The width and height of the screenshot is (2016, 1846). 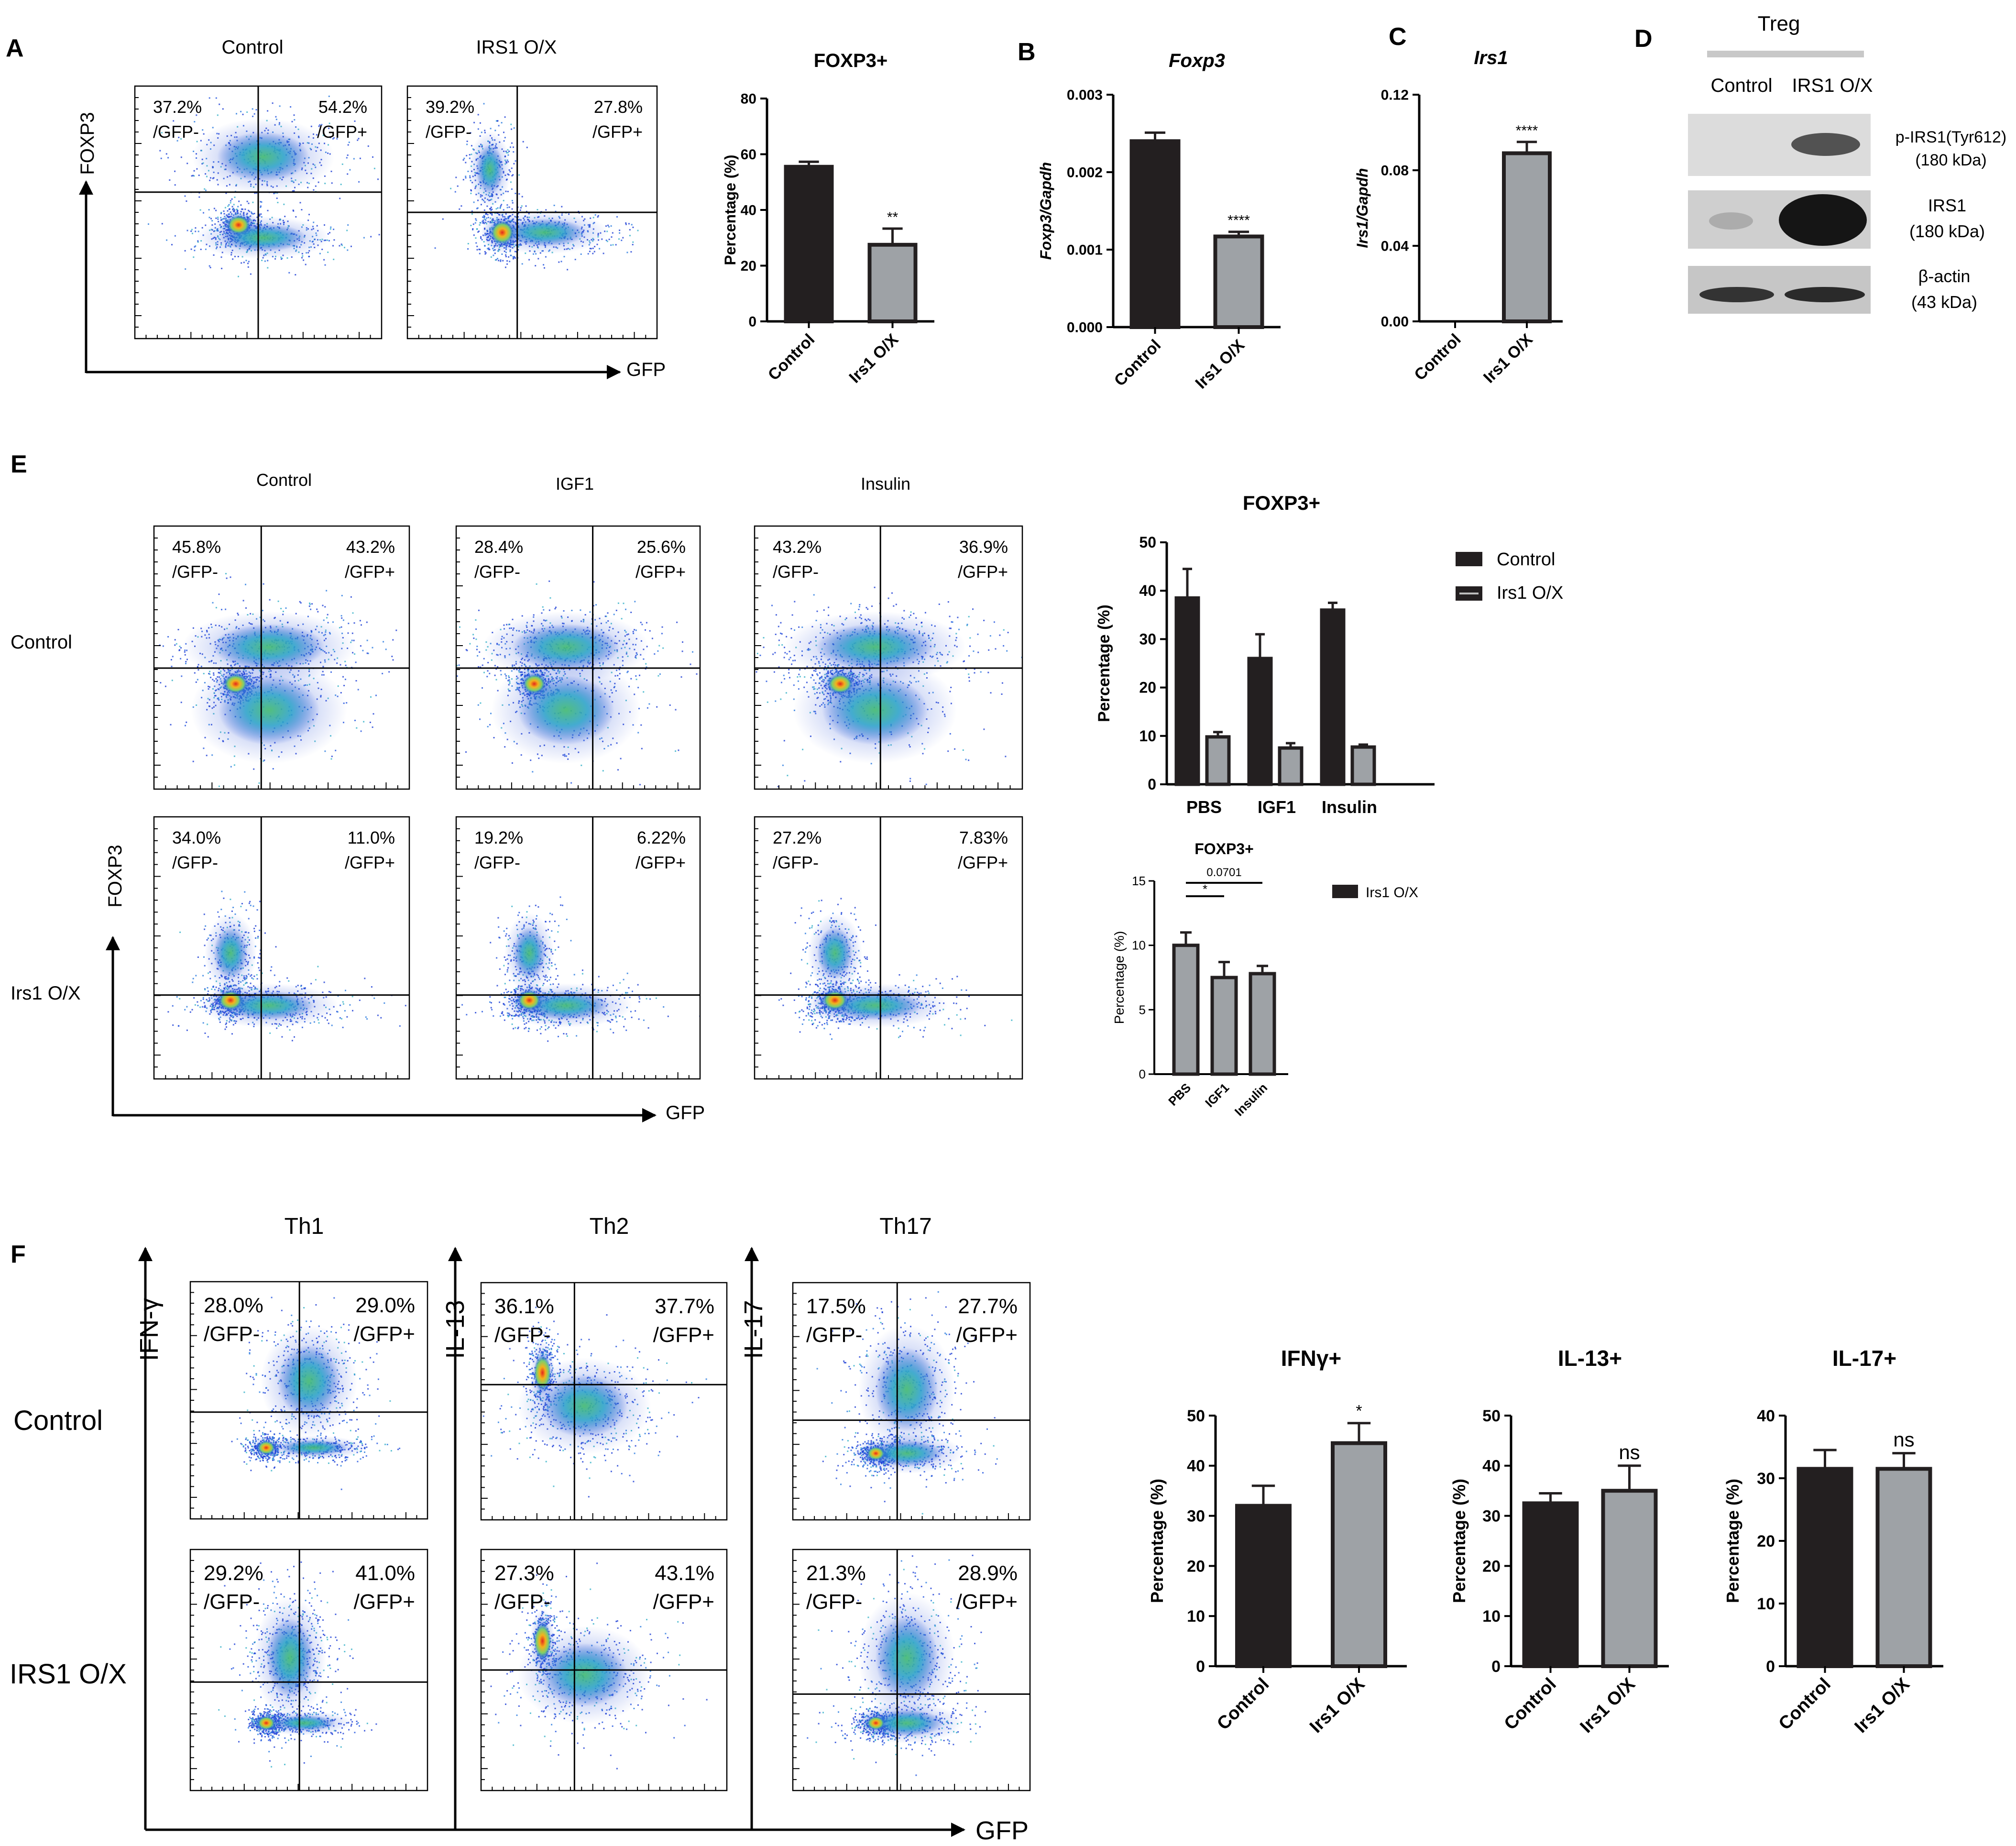 I want to click on flow-e-row-control: Control, so click(x=41, y=642).